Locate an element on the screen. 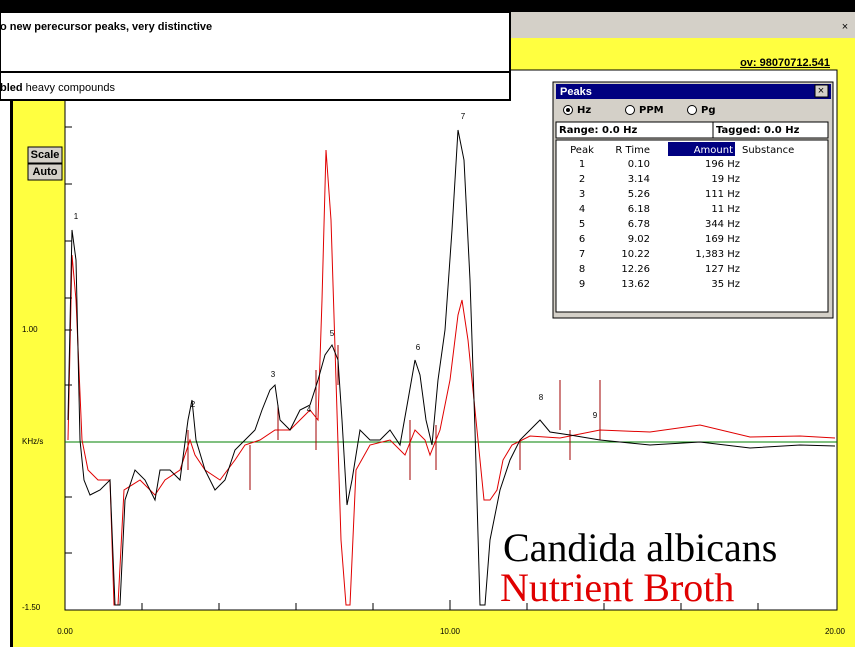 The width and height of the screenshot is (855, 647). peak-label: 4 is located at coordinates (309, 409).